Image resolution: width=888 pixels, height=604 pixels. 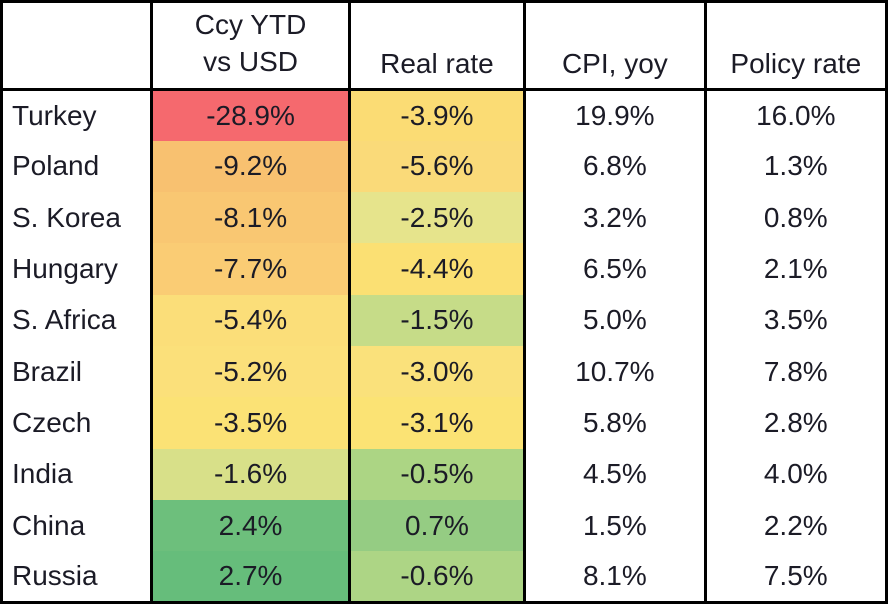 I want to click on real-rate-cell: -0.6%, so click(x=436, y=577).